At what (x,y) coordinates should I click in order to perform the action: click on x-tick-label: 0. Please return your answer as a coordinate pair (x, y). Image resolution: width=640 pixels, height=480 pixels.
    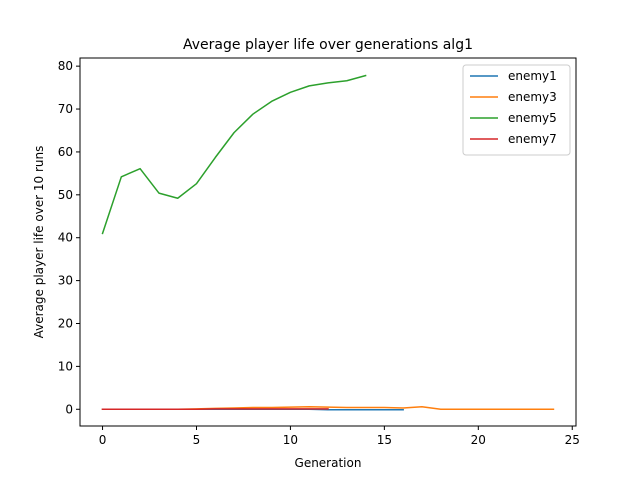
    Looking at the image, I should click on (103, 440).